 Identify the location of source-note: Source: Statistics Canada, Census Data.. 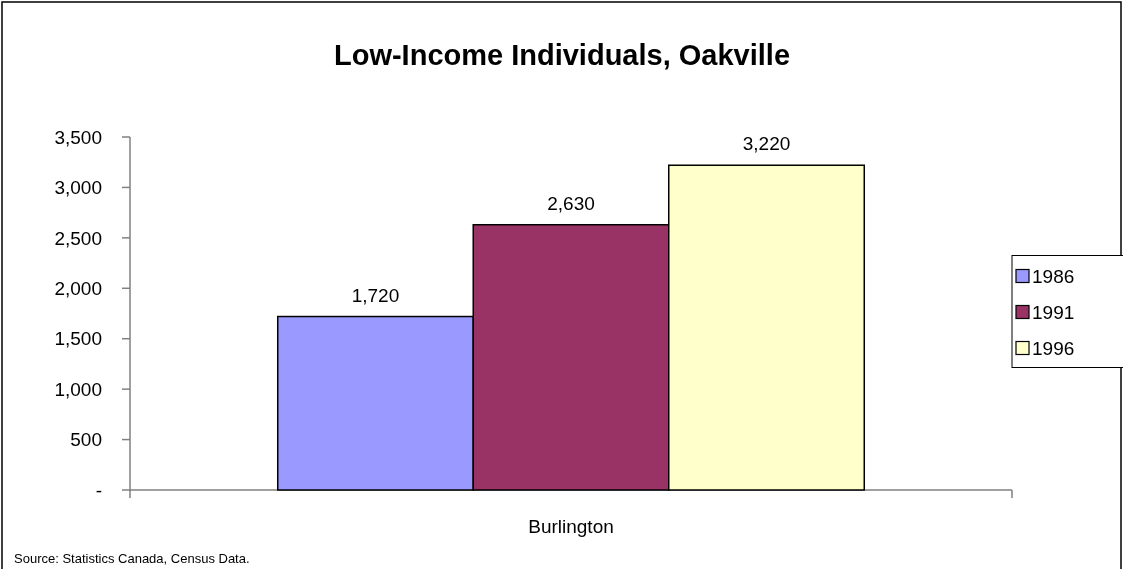
(132, 558).